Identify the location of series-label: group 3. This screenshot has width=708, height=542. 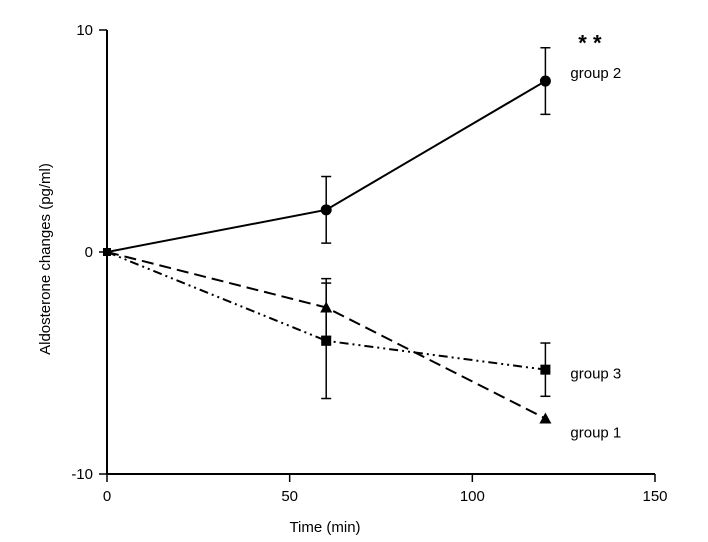
(595, 374).